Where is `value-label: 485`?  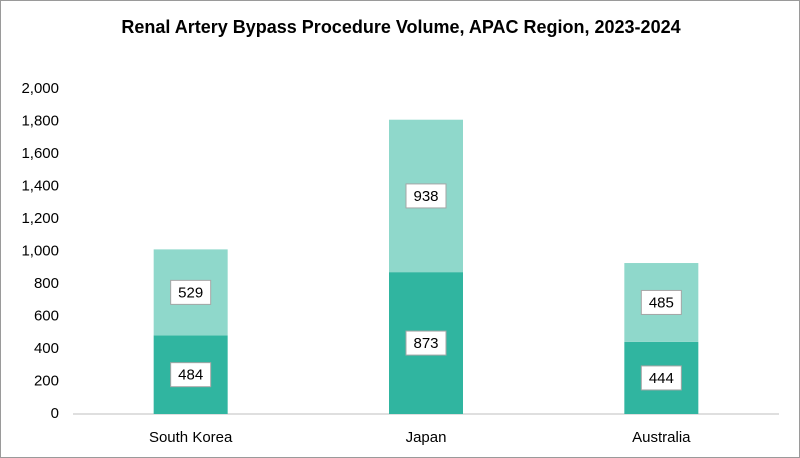
value-label: 485 is located at coordinates (661, 302).